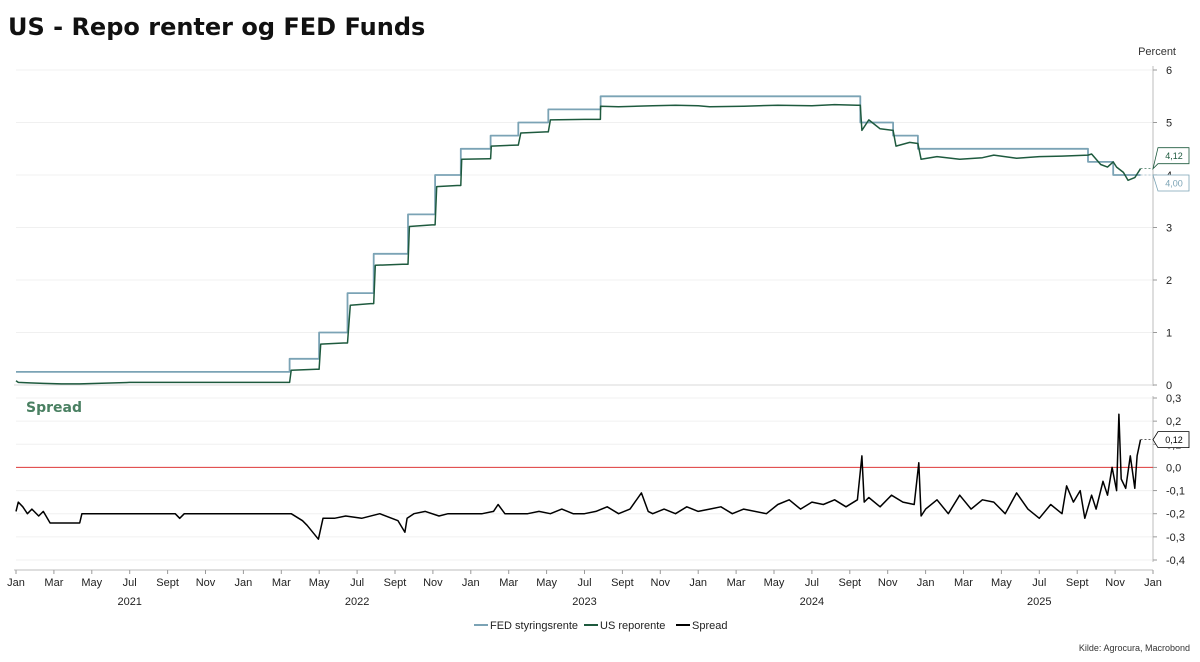 This screenshot has height=662, width=1200. What do you see at coordinates (1174, 156) in the screenshot?
I see `end-label-us-reporente: 4,12` at bounding box center [1174, 156].